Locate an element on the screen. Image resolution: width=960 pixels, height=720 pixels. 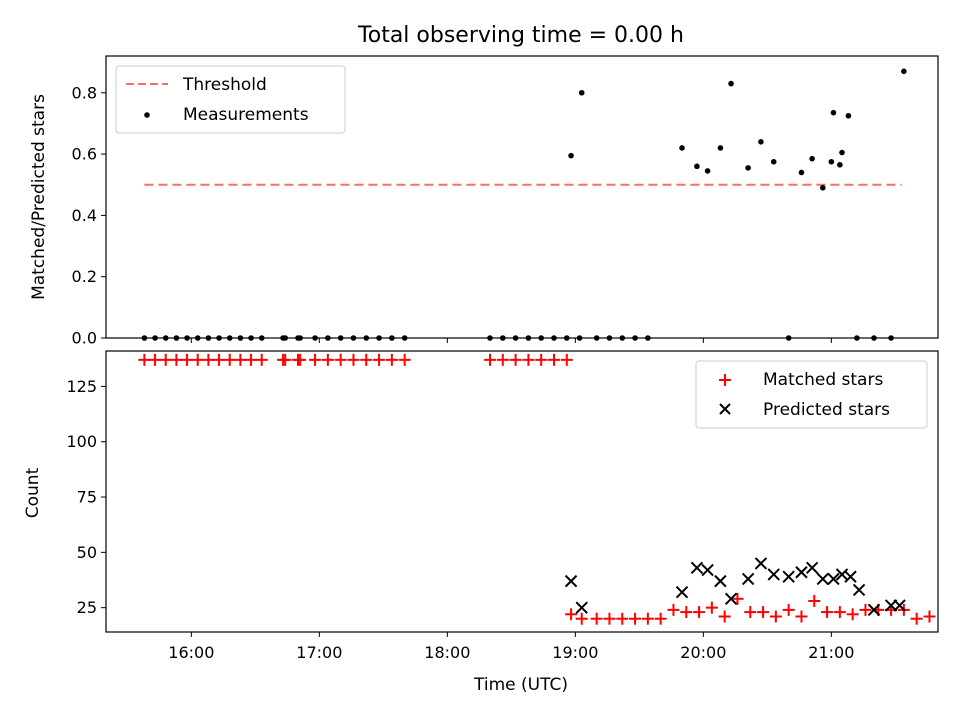
top-legend-box is located at coordinates (230, 99).